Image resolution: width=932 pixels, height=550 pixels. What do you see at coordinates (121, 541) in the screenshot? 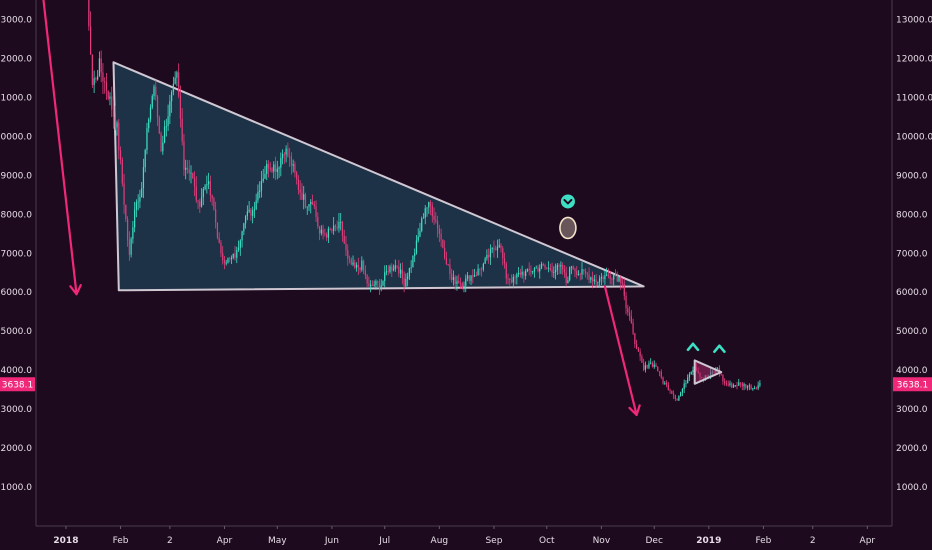
I see `x-tick-label: Feb` at bounding box center [121, 541].